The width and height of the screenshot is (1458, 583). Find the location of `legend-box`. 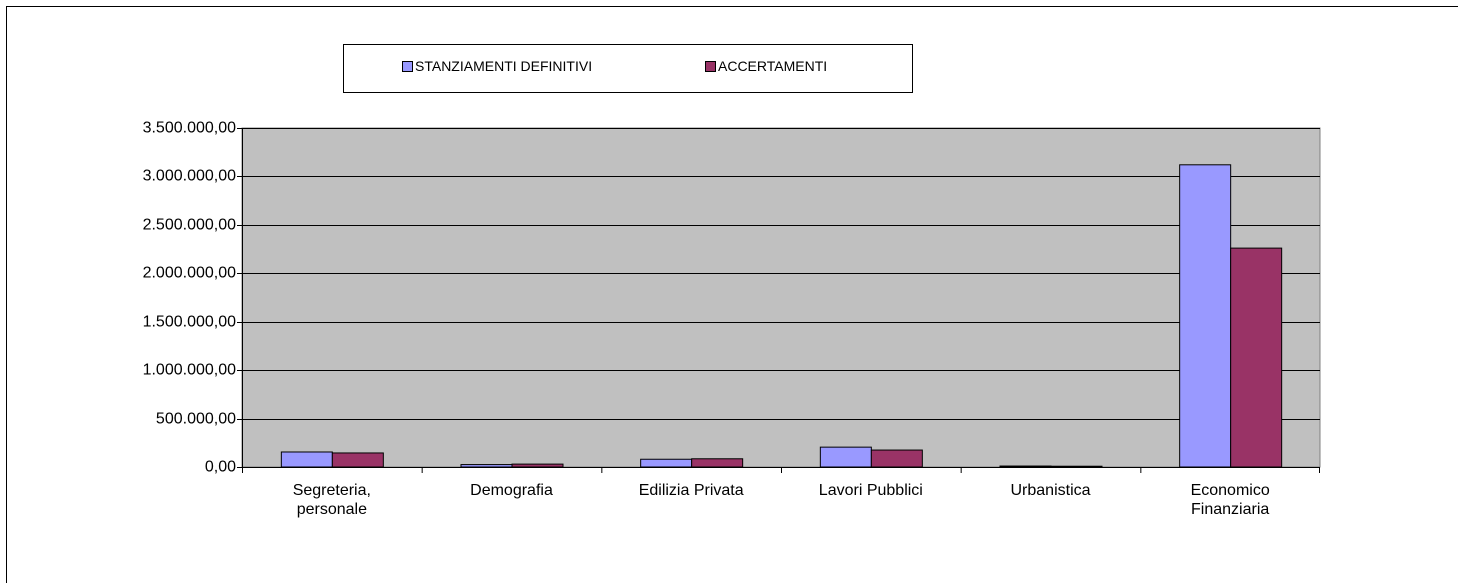

legend-box is located at coordinates (628, 68).